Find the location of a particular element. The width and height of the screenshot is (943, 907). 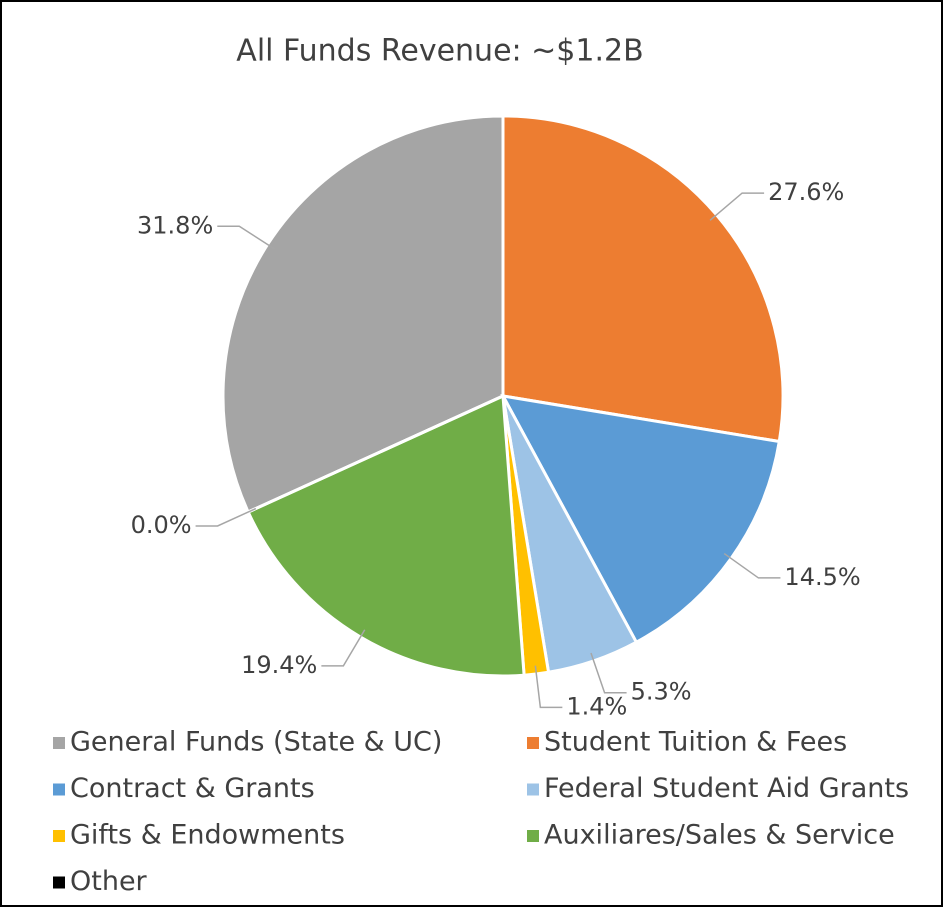

legend-label: Gifts & Endowments is located at coordinates (207, 835).